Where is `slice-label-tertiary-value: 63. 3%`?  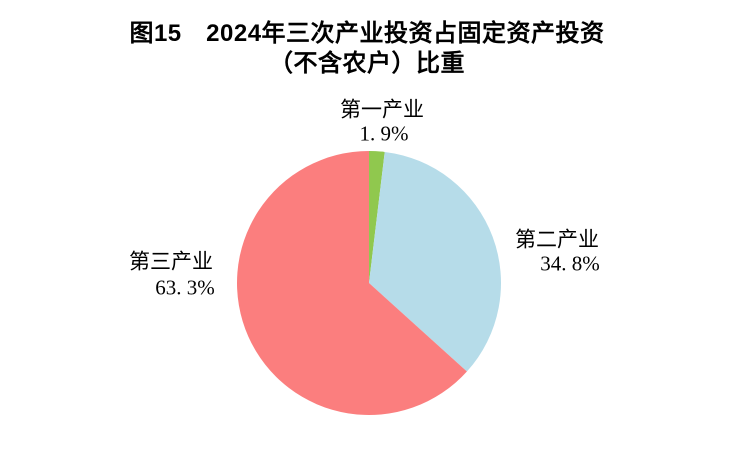 slice-label-tertiary-value: 63. 3% is located at coordinates (185, 287).